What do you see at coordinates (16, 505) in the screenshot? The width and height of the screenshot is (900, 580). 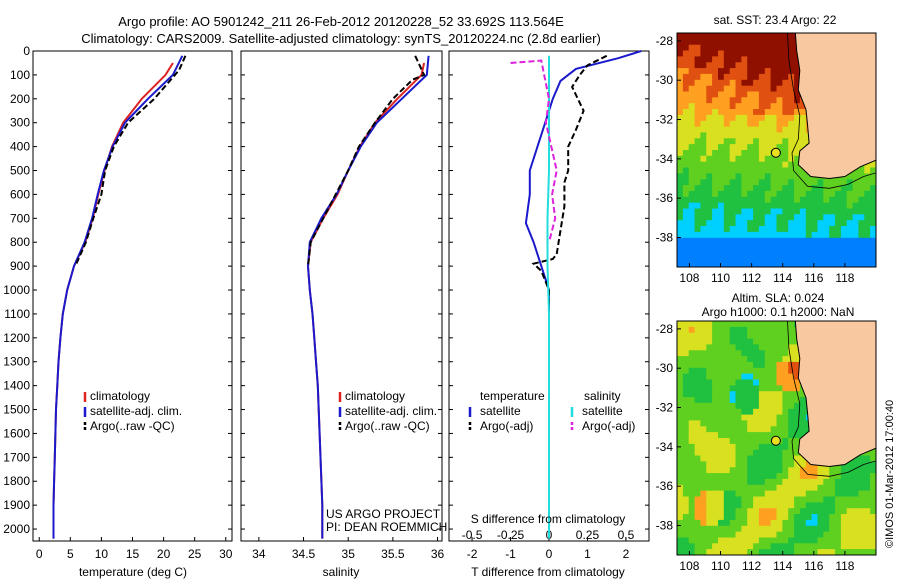 I see `y-tick-label: 1900` at bounding box center [16, 505].